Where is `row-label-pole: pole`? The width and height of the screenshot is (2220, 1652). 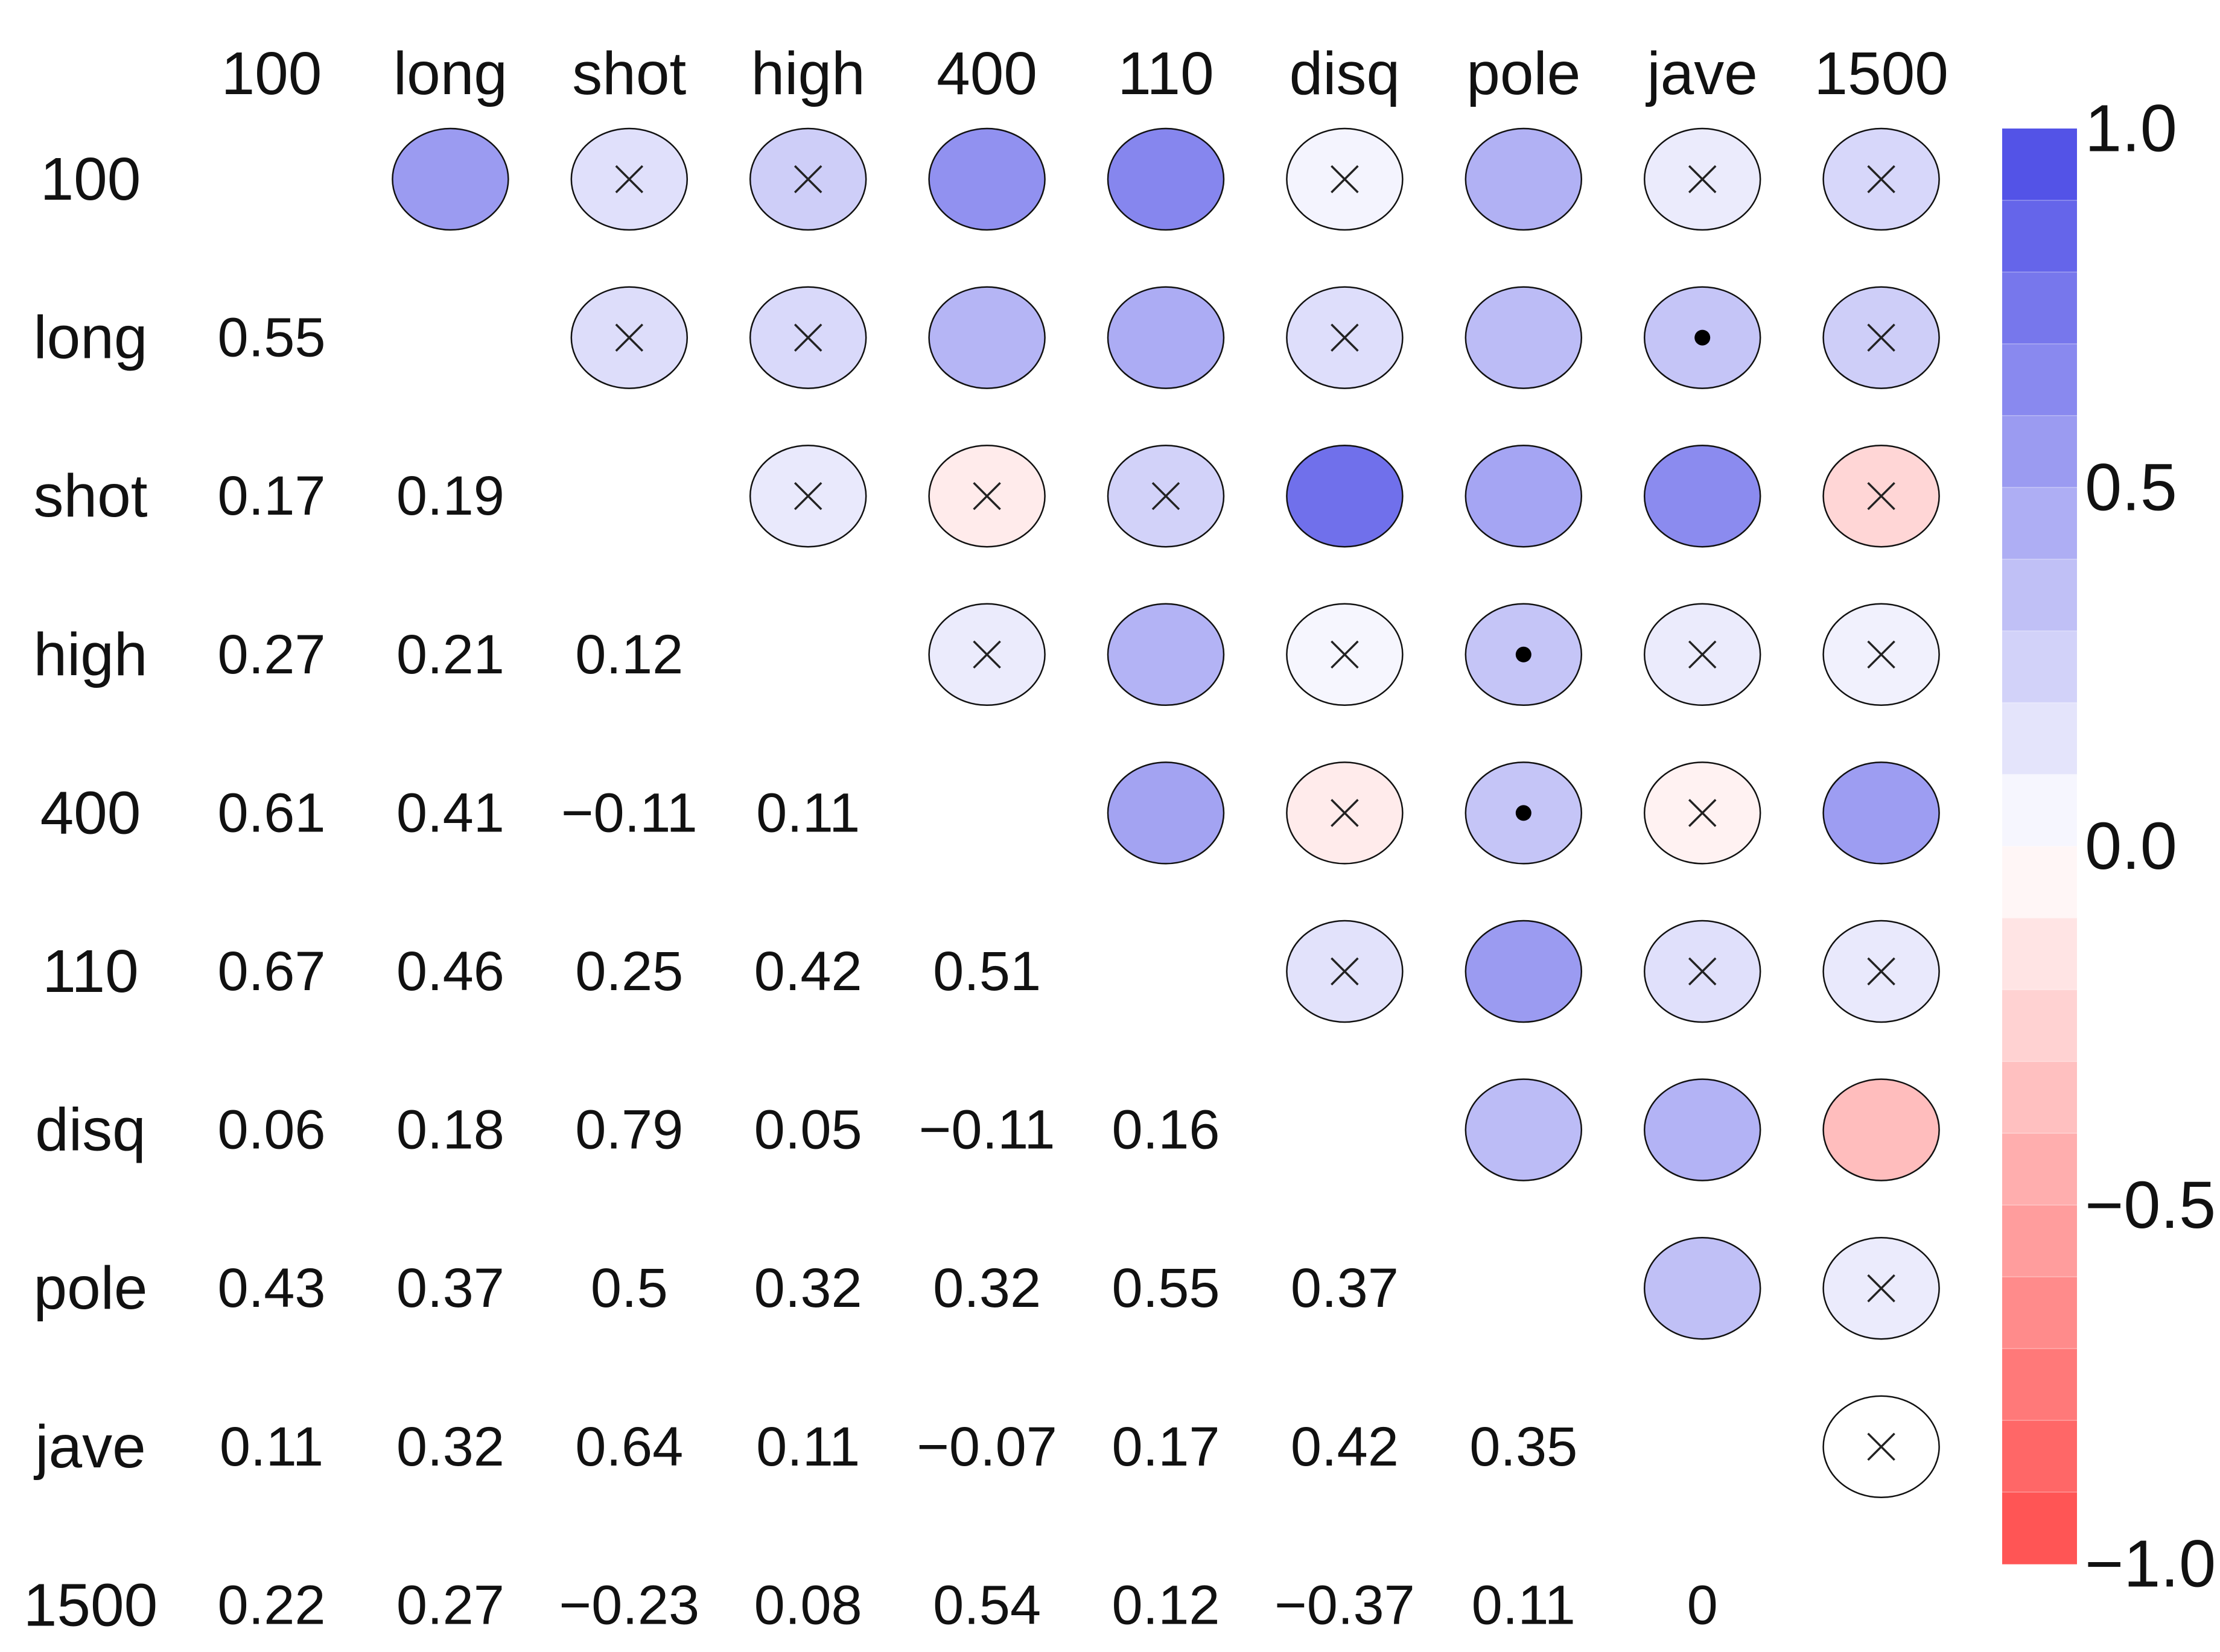
row-label-pole: pole is located at coordinates (90, 1288).